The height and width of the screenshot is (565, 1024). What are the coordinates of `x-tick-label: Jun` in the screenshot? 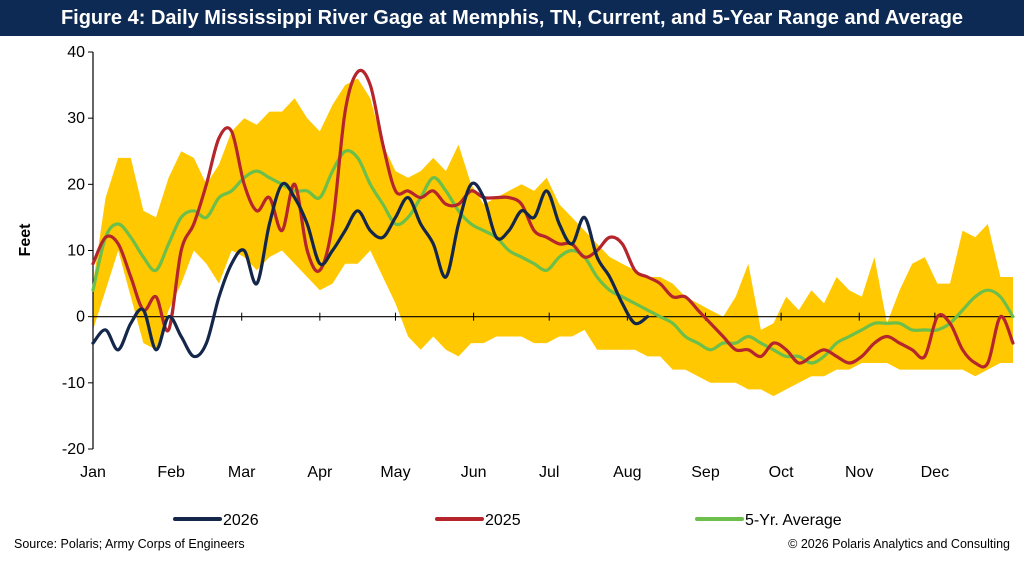 It's located at (474, 472).